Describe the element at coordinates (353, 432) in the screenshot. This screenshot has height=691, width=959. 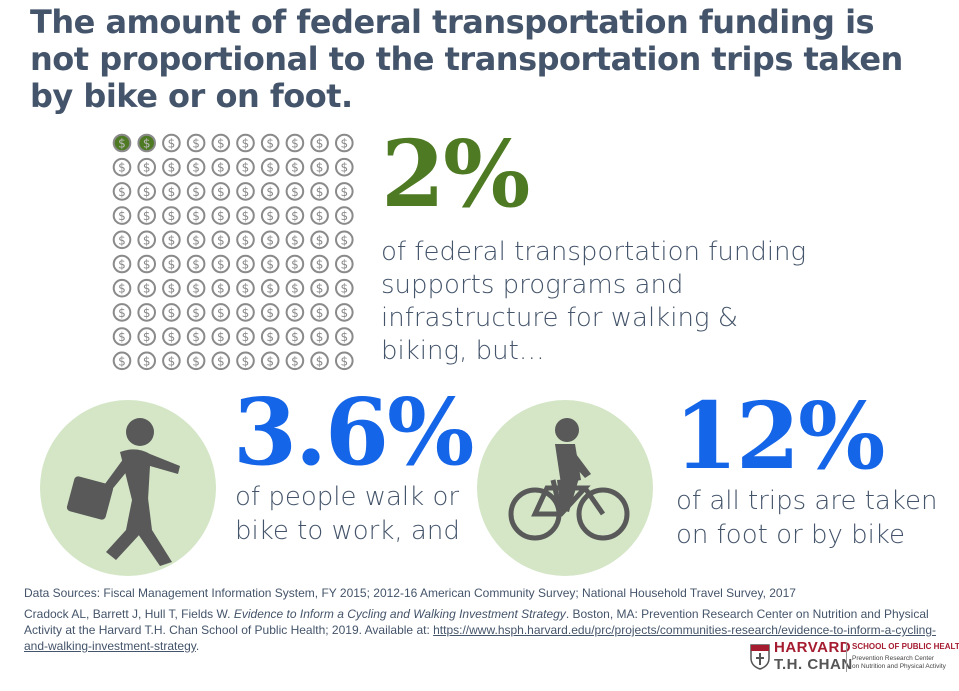
I see `walk-work-percent: 3.6%` at that location.